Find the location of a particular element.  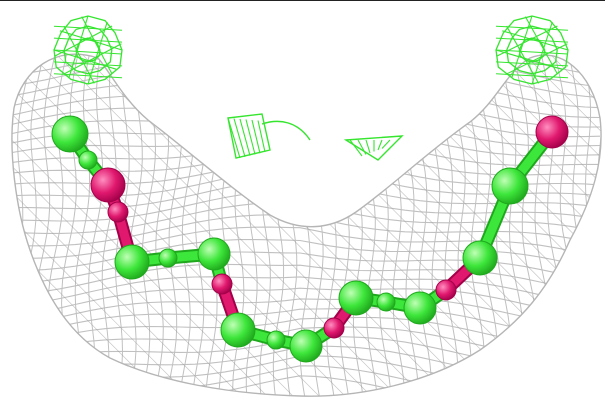

density-blob-top-left is located at coordinates (88, 50).